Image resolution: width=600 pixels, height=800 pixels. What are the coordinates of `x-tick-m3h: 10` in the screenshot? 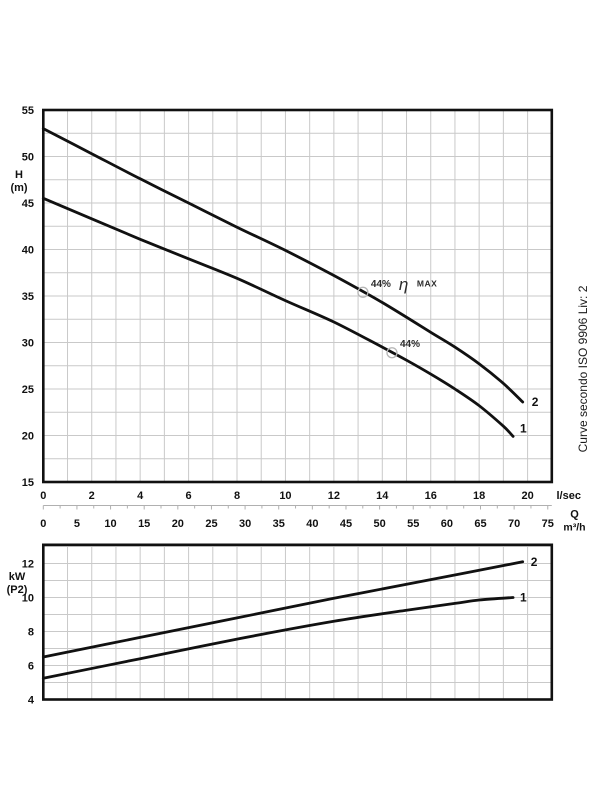 It's located at (110, 524).